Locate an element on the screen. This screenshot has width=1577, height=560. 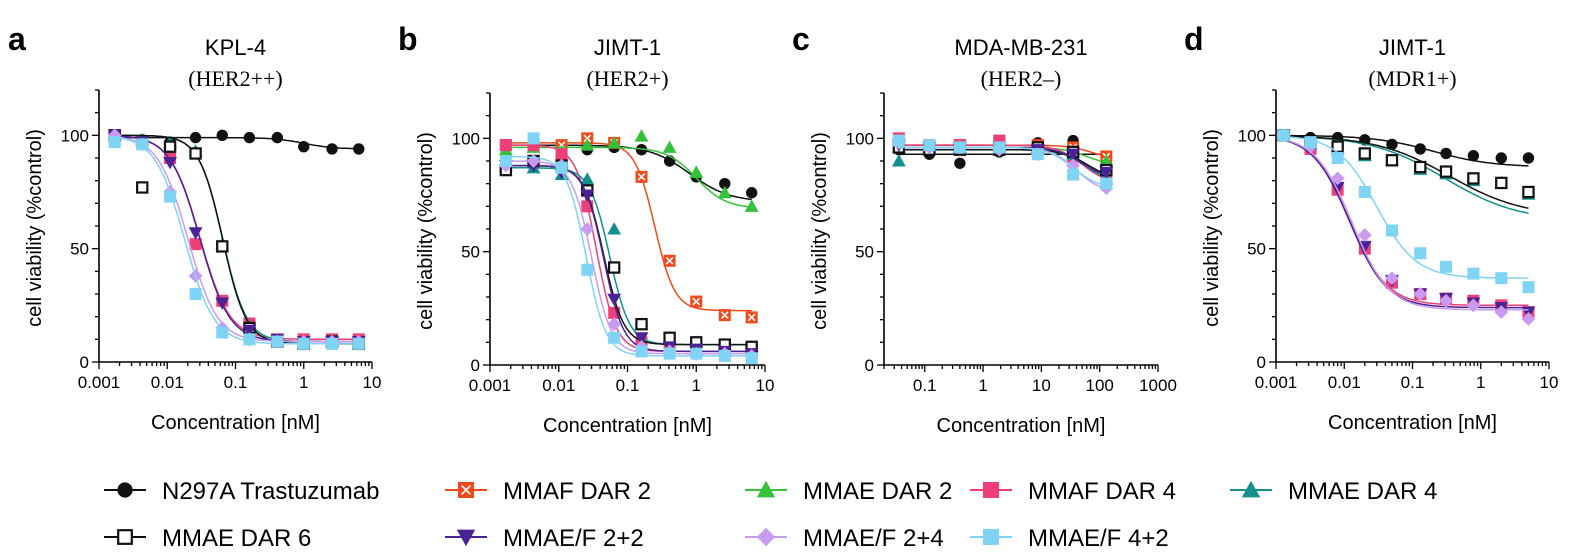
legend-item-mmae-dar-4: MMAE DAR 4 is located at coordinates (1333, 491).